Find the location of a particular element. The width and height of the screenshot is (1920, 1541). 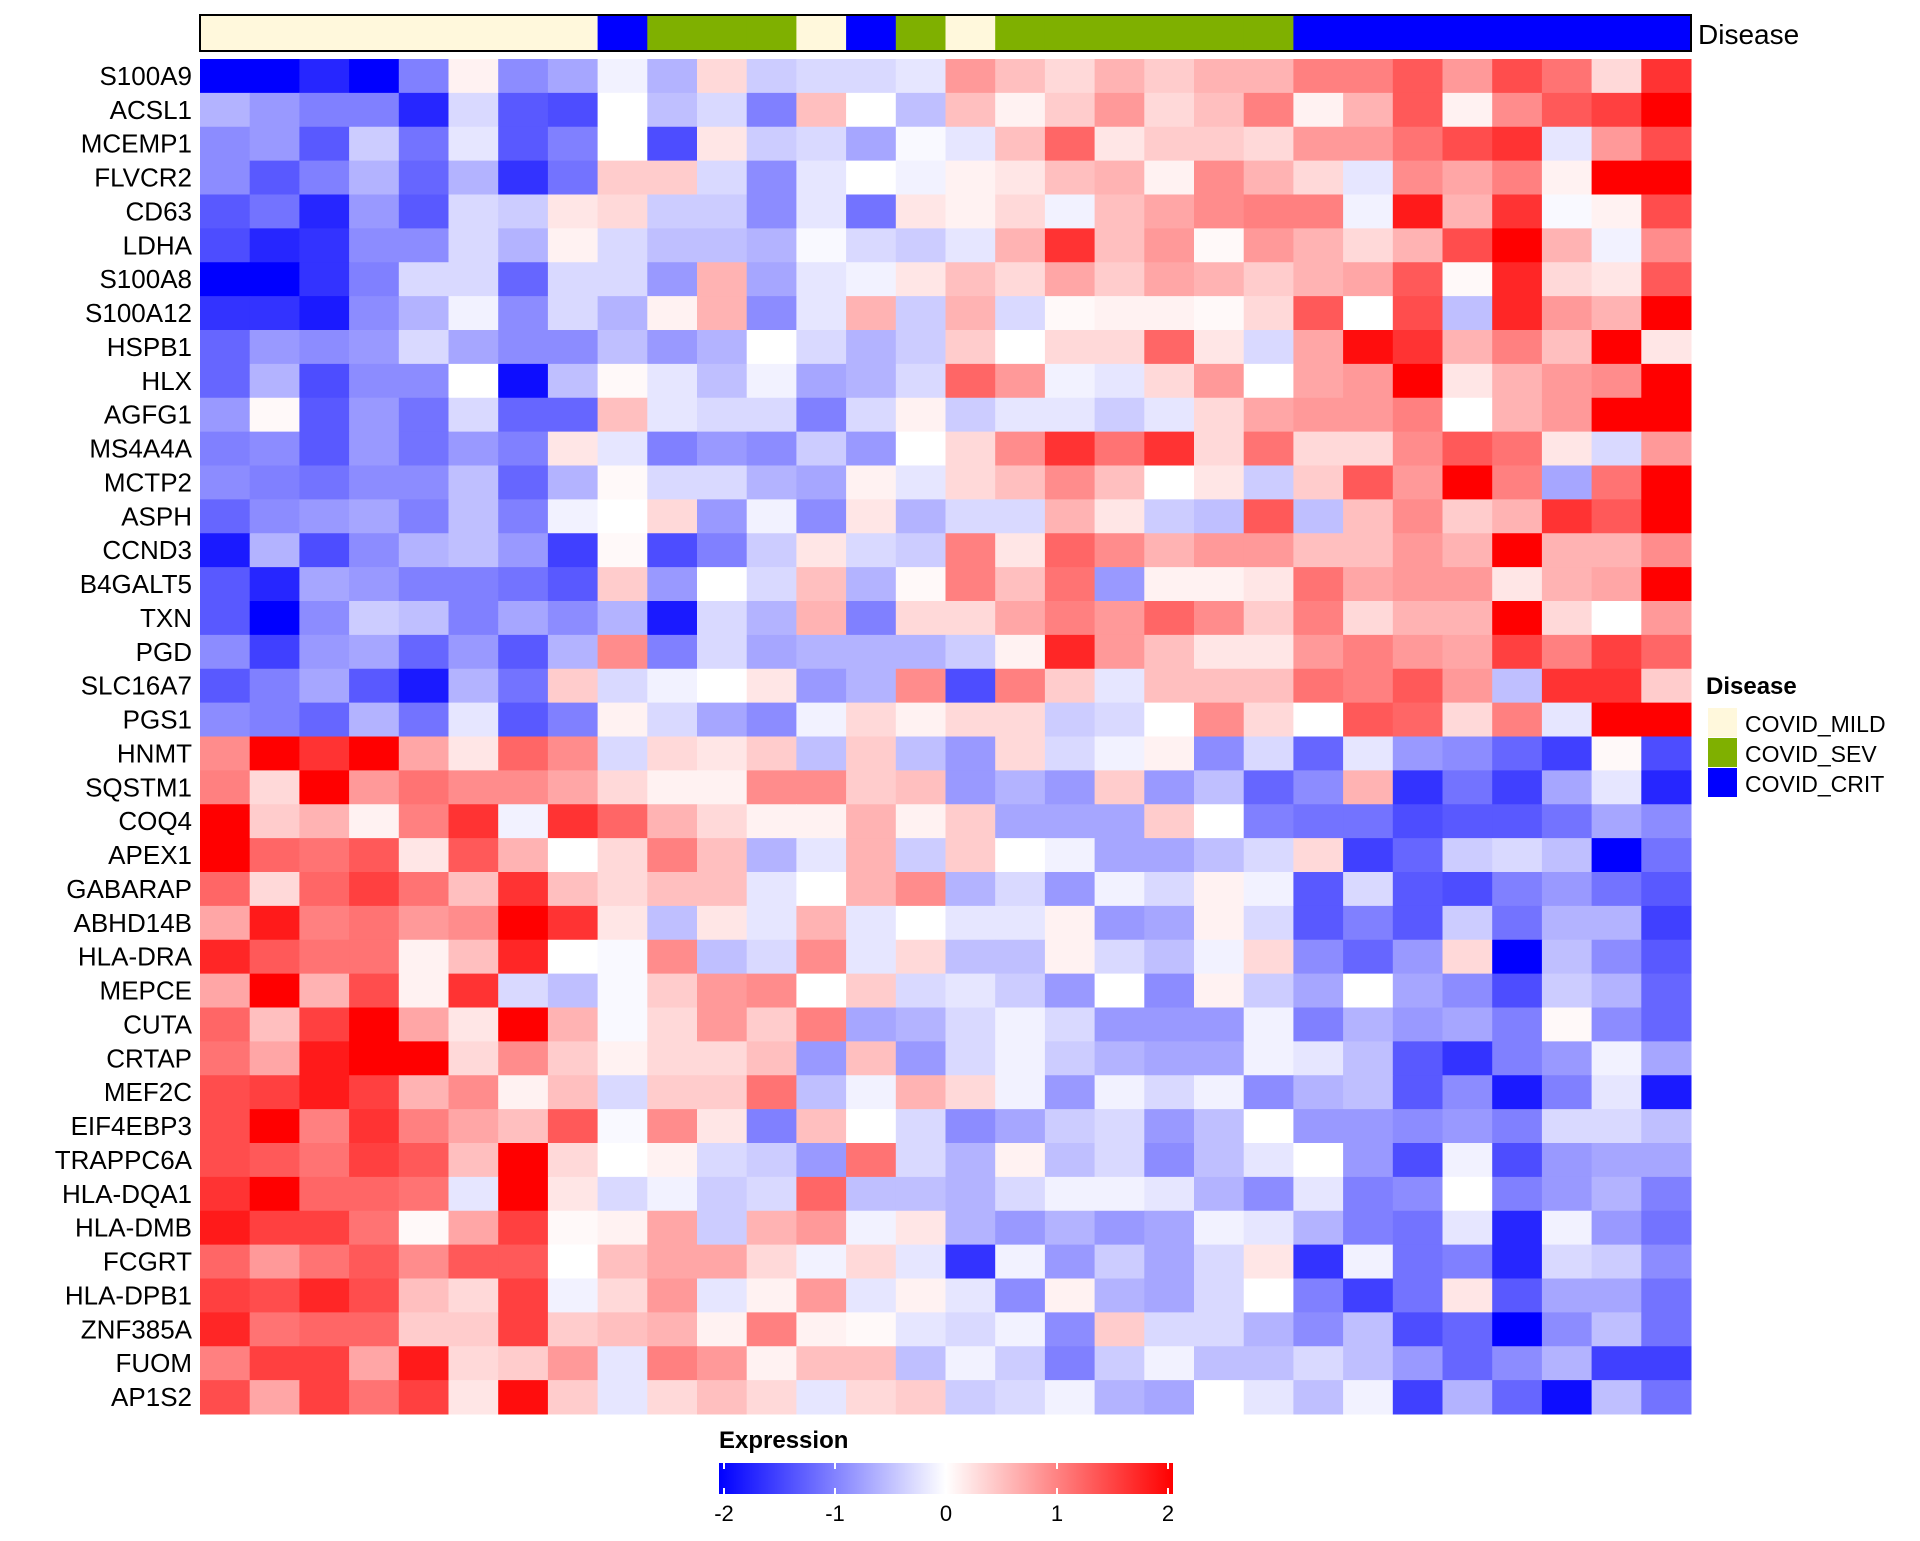

row-label: LDHA is located at coordinates (158, 245).